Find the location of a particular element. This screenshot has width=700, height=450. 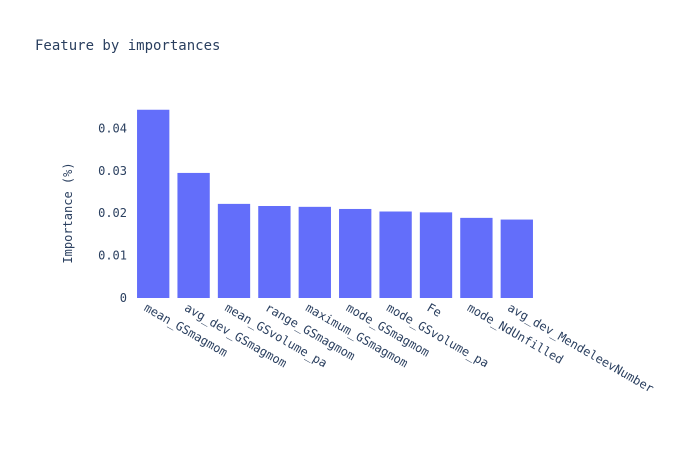

bar-mode_GSmagmom is located at coordinates (355, 253).